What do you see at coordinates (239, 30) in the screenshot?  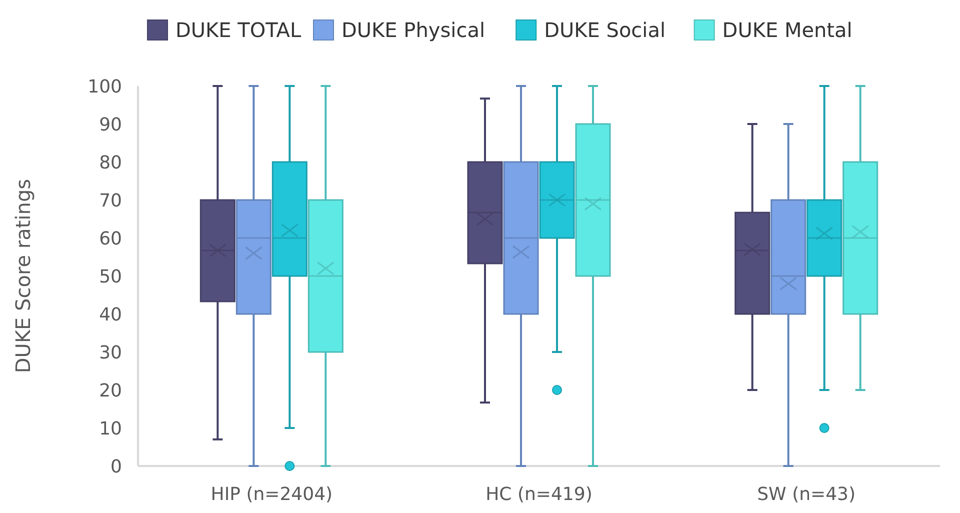 I see `legend-label: DUKE TOTAL` at bounding box center [239, 30].